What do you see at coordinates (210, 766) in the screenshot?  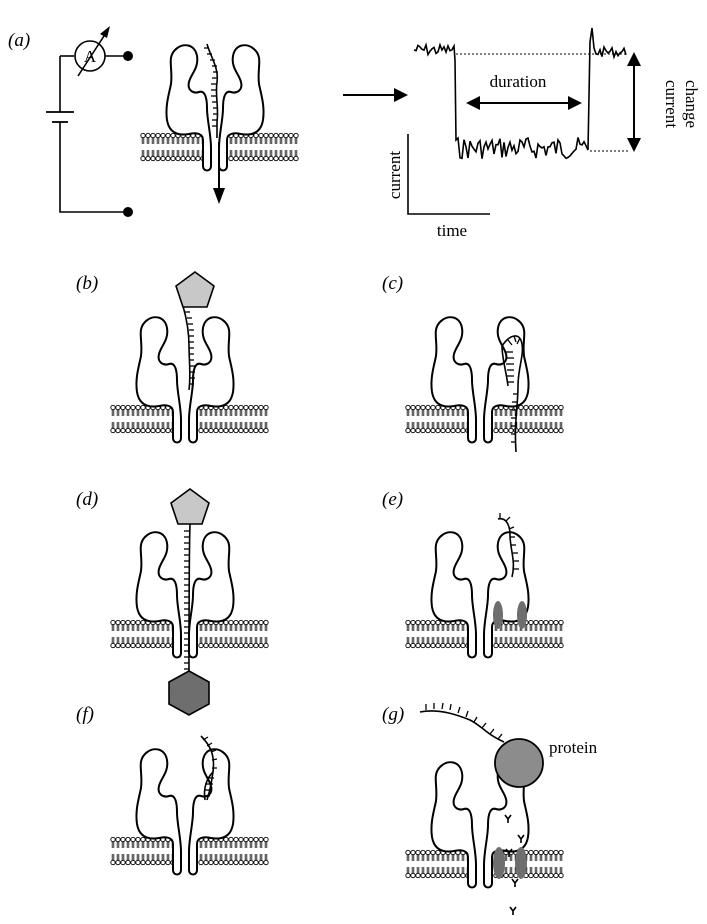 I see `strand-f-bases` at bounding box center [210, 766].